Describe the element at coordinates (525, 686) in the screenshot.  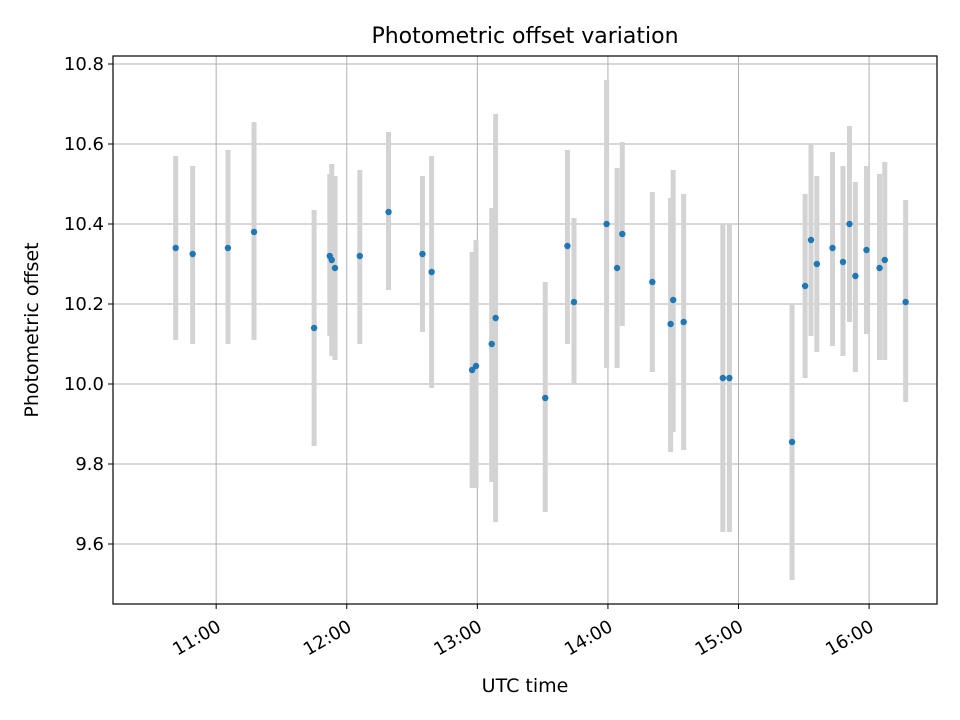
I see `x-axis-label: UTC time` at that location.